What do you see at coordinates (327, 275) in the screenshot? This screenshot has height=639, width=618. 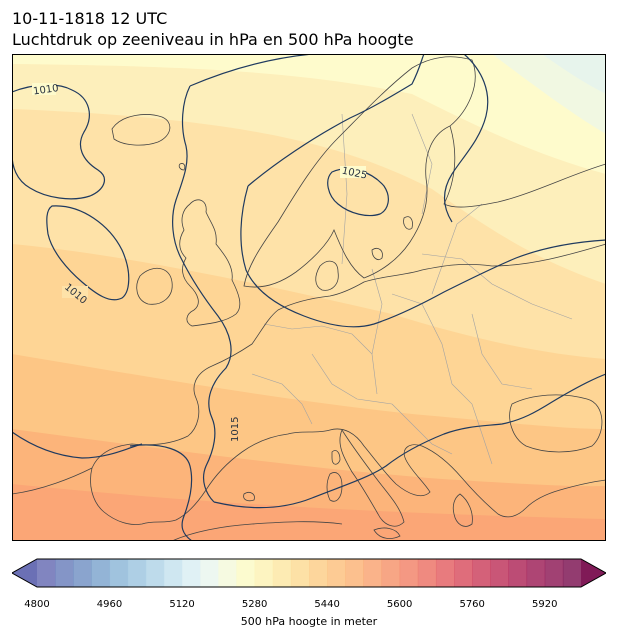 I see `denmark-coast` at bounding box center [327, 275].